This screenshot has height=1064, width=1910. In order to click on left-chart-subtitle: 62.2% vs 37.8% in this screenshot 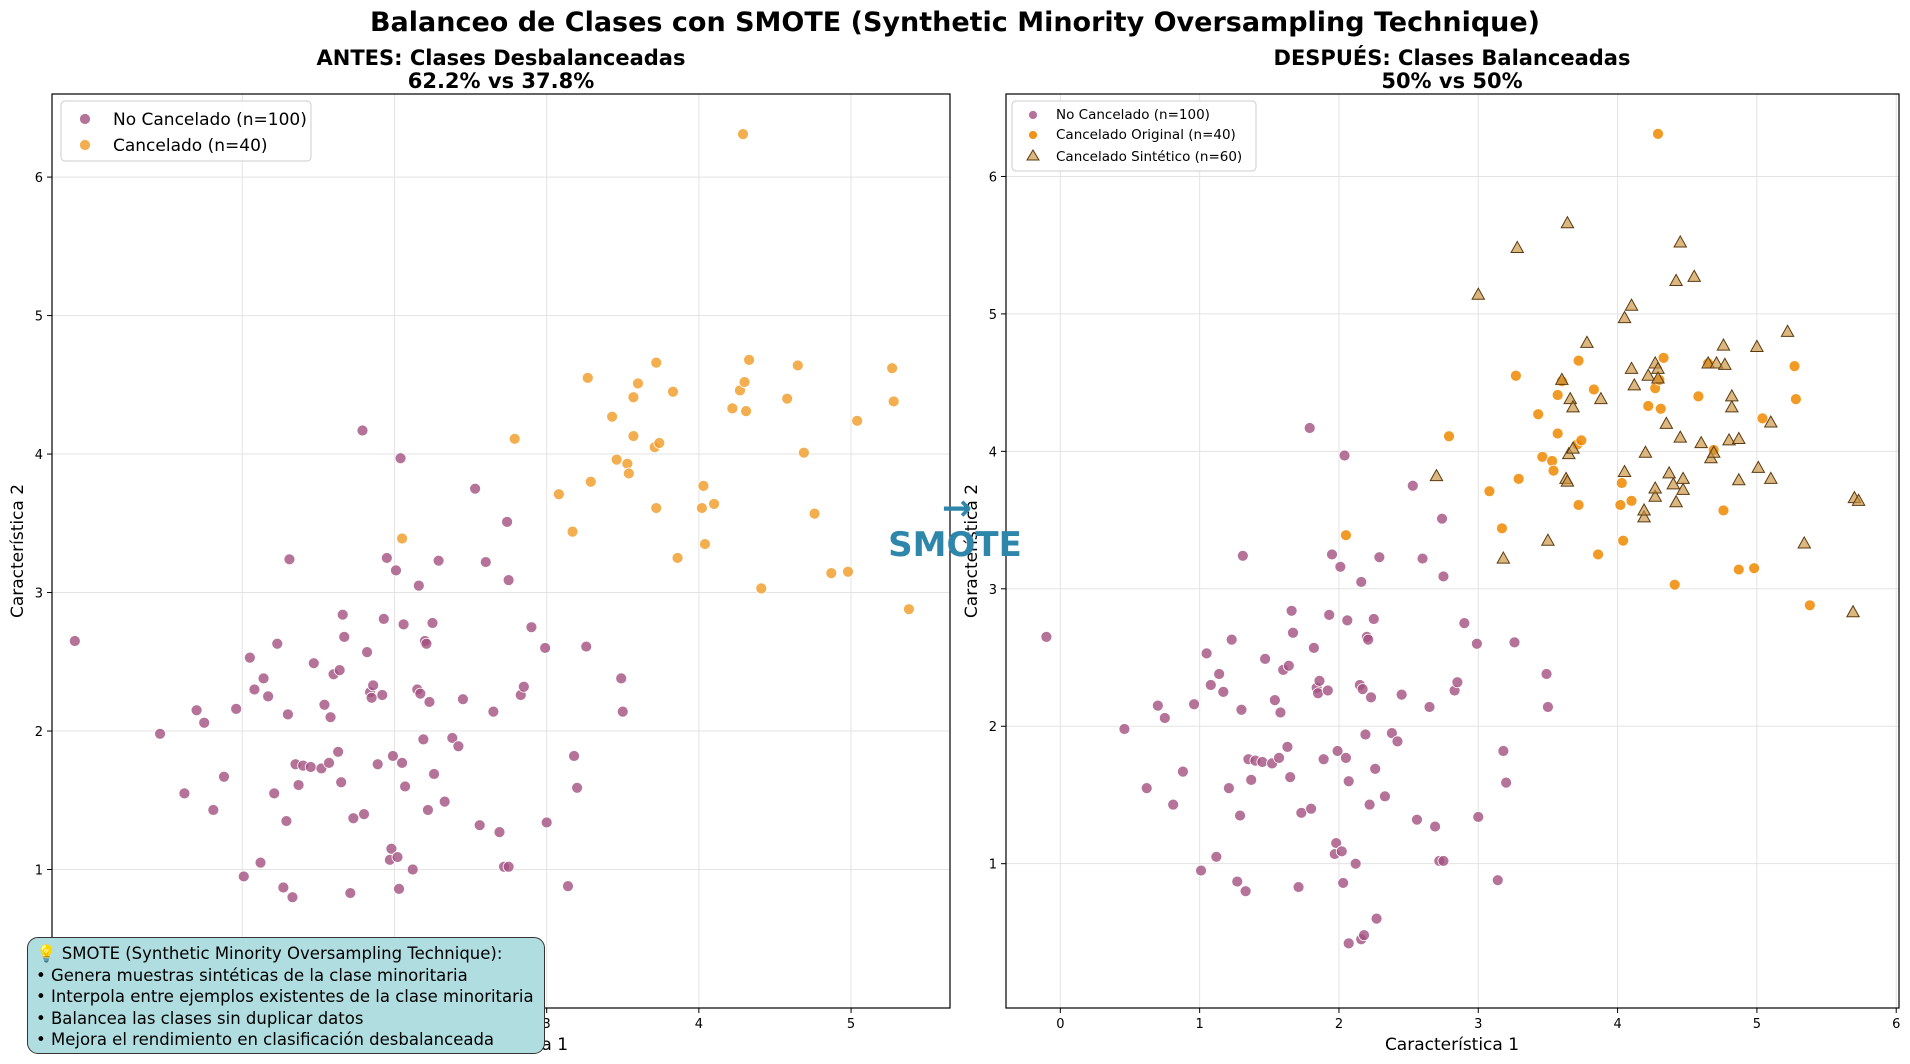, I will do `click(501, 81)`.